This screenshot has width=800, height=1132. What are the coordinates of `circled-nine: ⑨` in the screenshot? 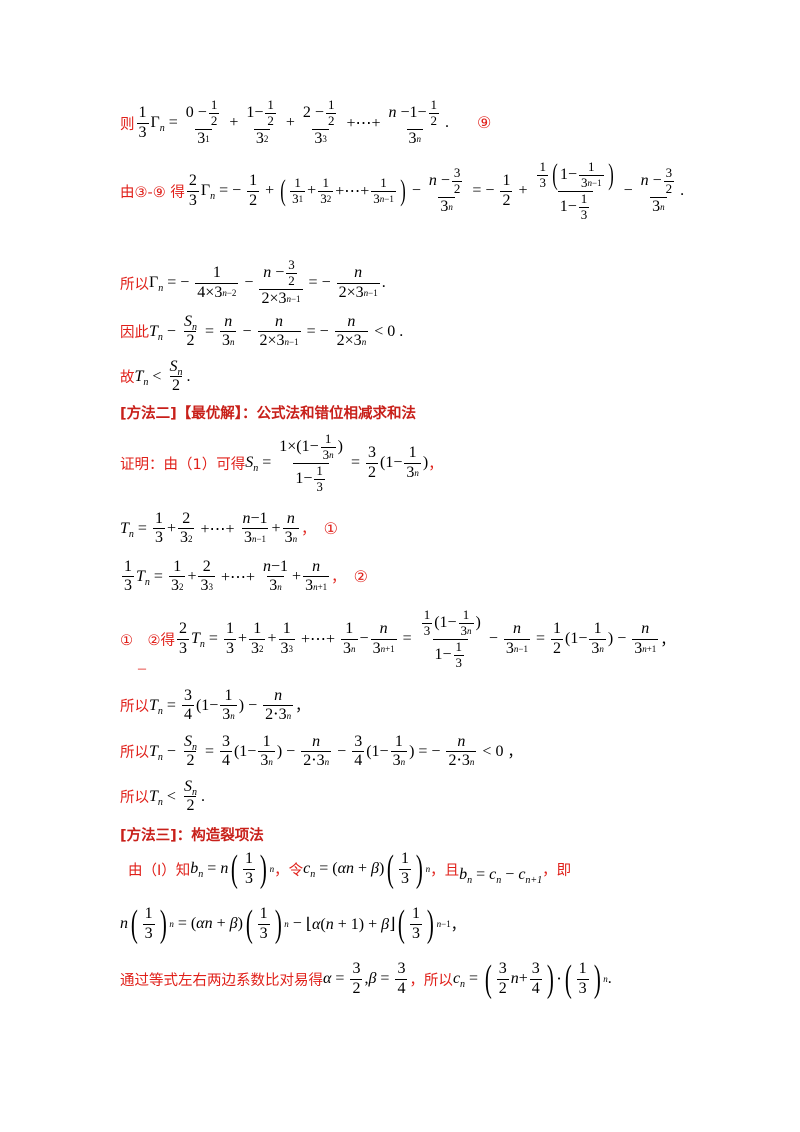 It's located at (484, 124).